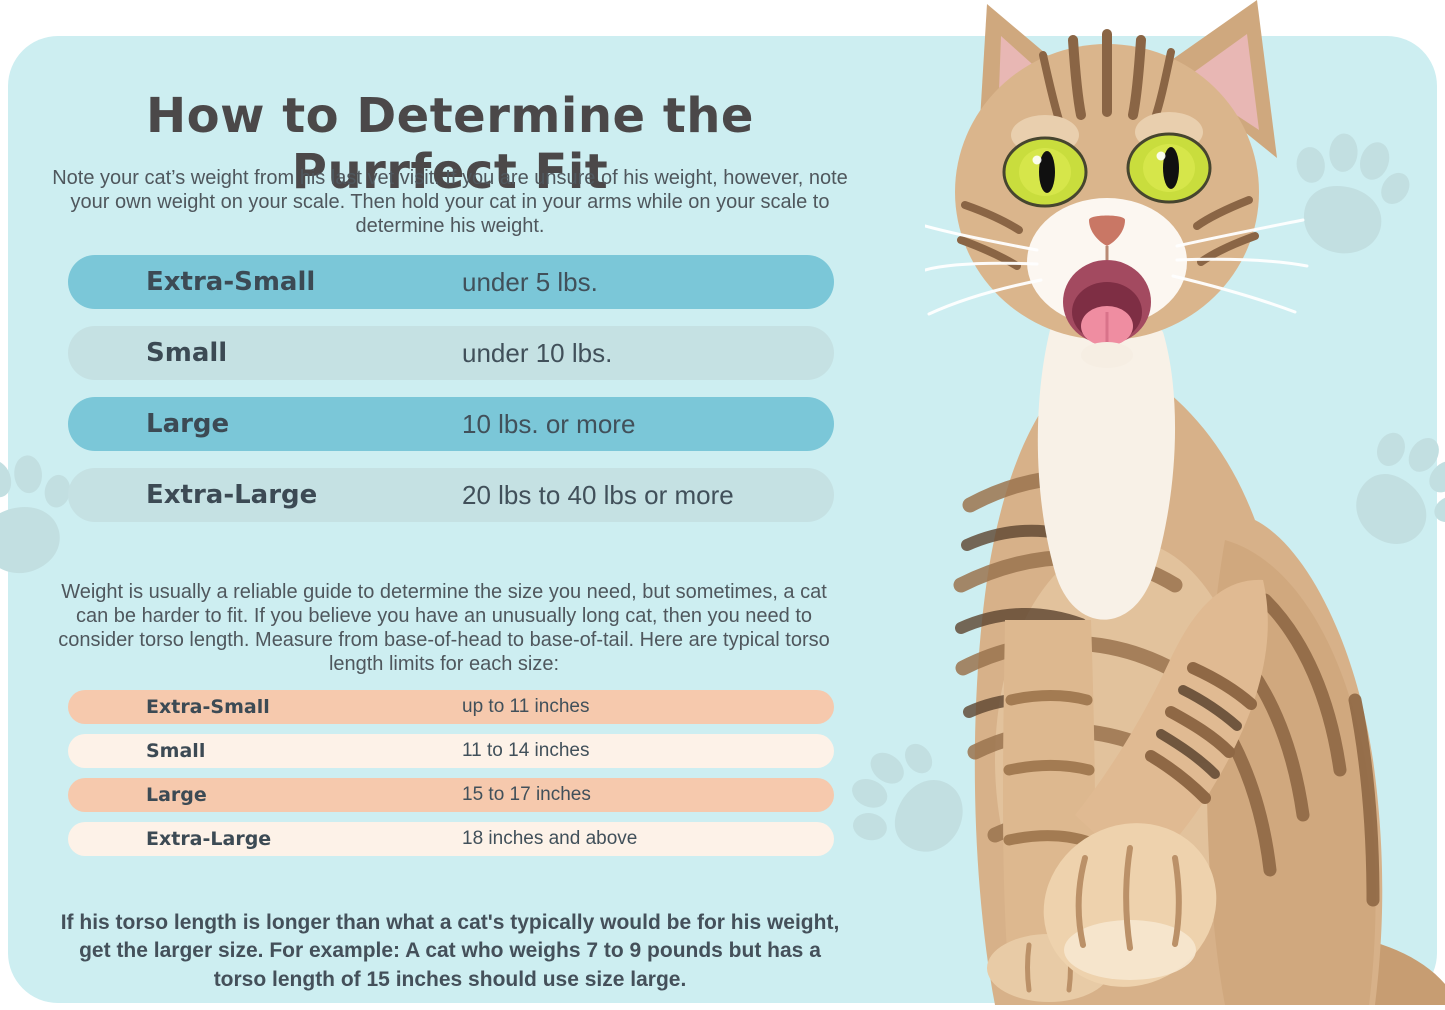  What do you see at coordinates (1155, 783) in the screenshot?
I see `cat-raised-paw` at bounding box center [1155, 783].